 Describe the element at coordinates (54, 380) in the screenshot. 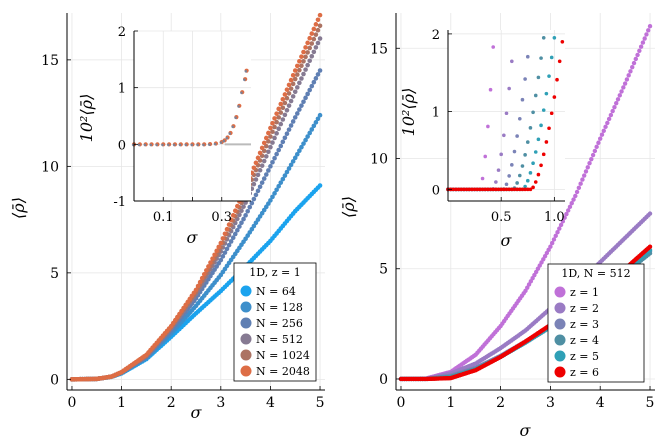

I see `l-ytick-label: 0` at that location.